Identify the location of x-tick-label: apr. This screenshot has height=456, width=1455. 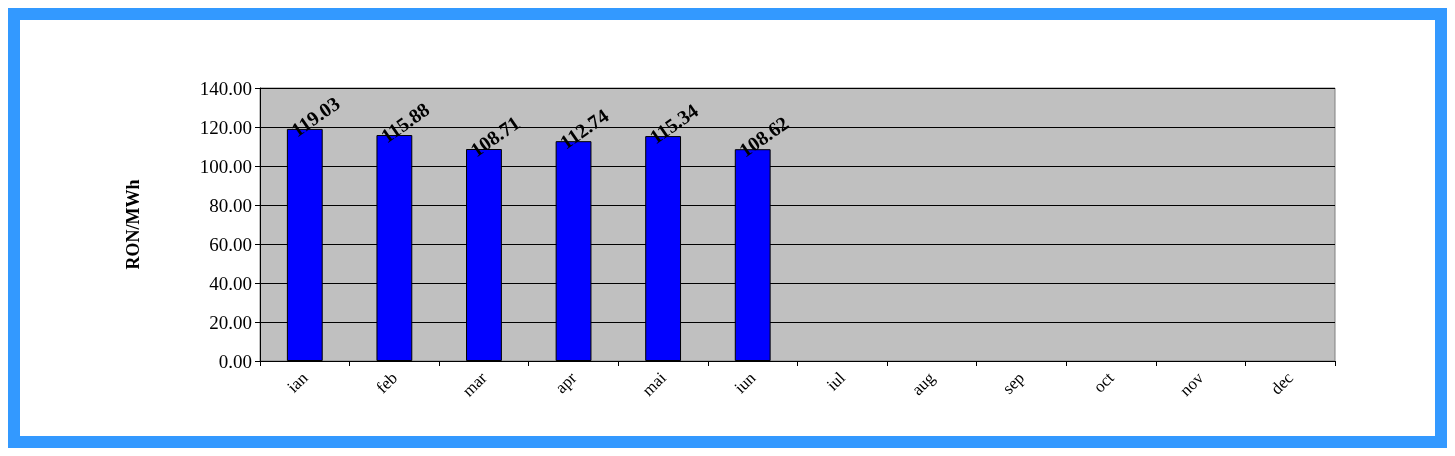
(566, 383).